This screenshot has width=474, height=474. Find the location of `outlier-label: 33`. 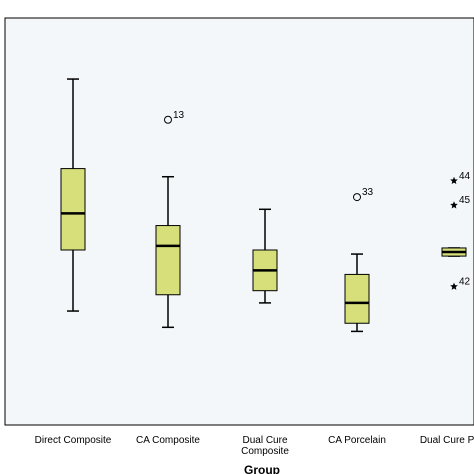

outlier-label: 33 is located at coordinates (368, 192).